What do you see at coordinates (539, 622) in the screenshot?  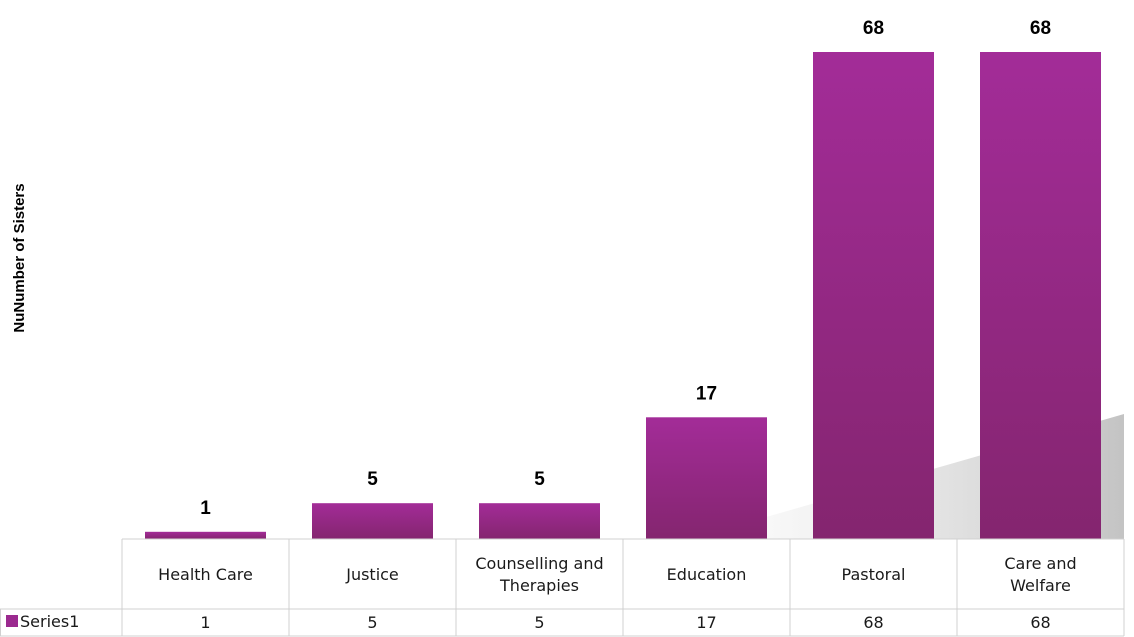 I see `table-cell-value-2: 5` at bounding box center [539, 622].